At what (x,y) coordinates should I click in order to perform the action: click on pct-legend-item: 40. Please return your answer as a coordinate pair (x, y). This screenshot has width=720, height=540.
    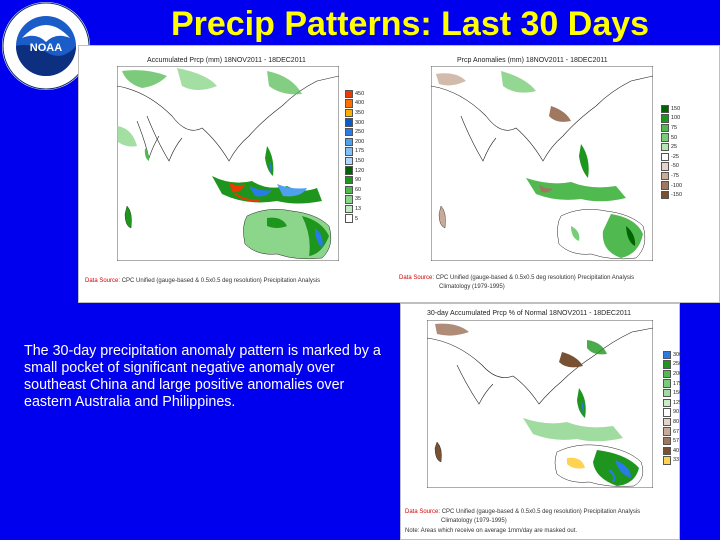
    Looking at the image, I should click on (672, 451).